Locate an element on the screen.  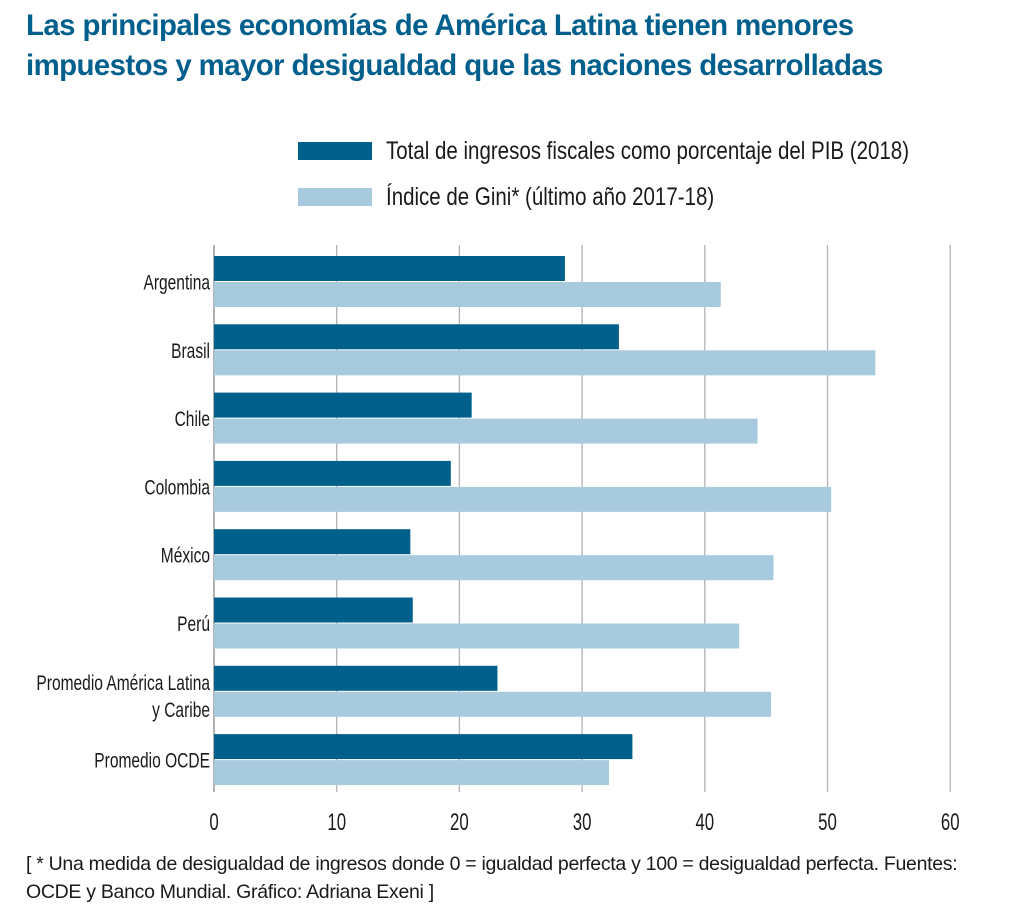
legend-swatch-tax-revenue is located at coordinates (335, 151).